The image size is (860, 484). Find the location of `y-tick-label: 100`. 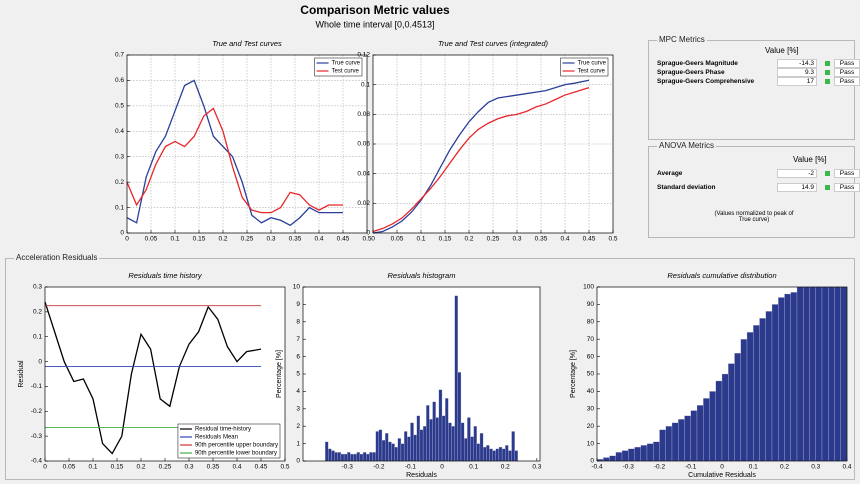

y-tick-label: 100 is located at coordinates (588, 287).